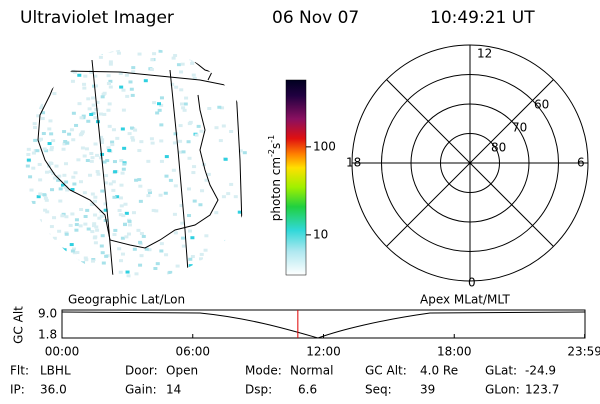 The image size is (600, 404). I want to click on x-tick-label: 12:00, so click(323, 352).